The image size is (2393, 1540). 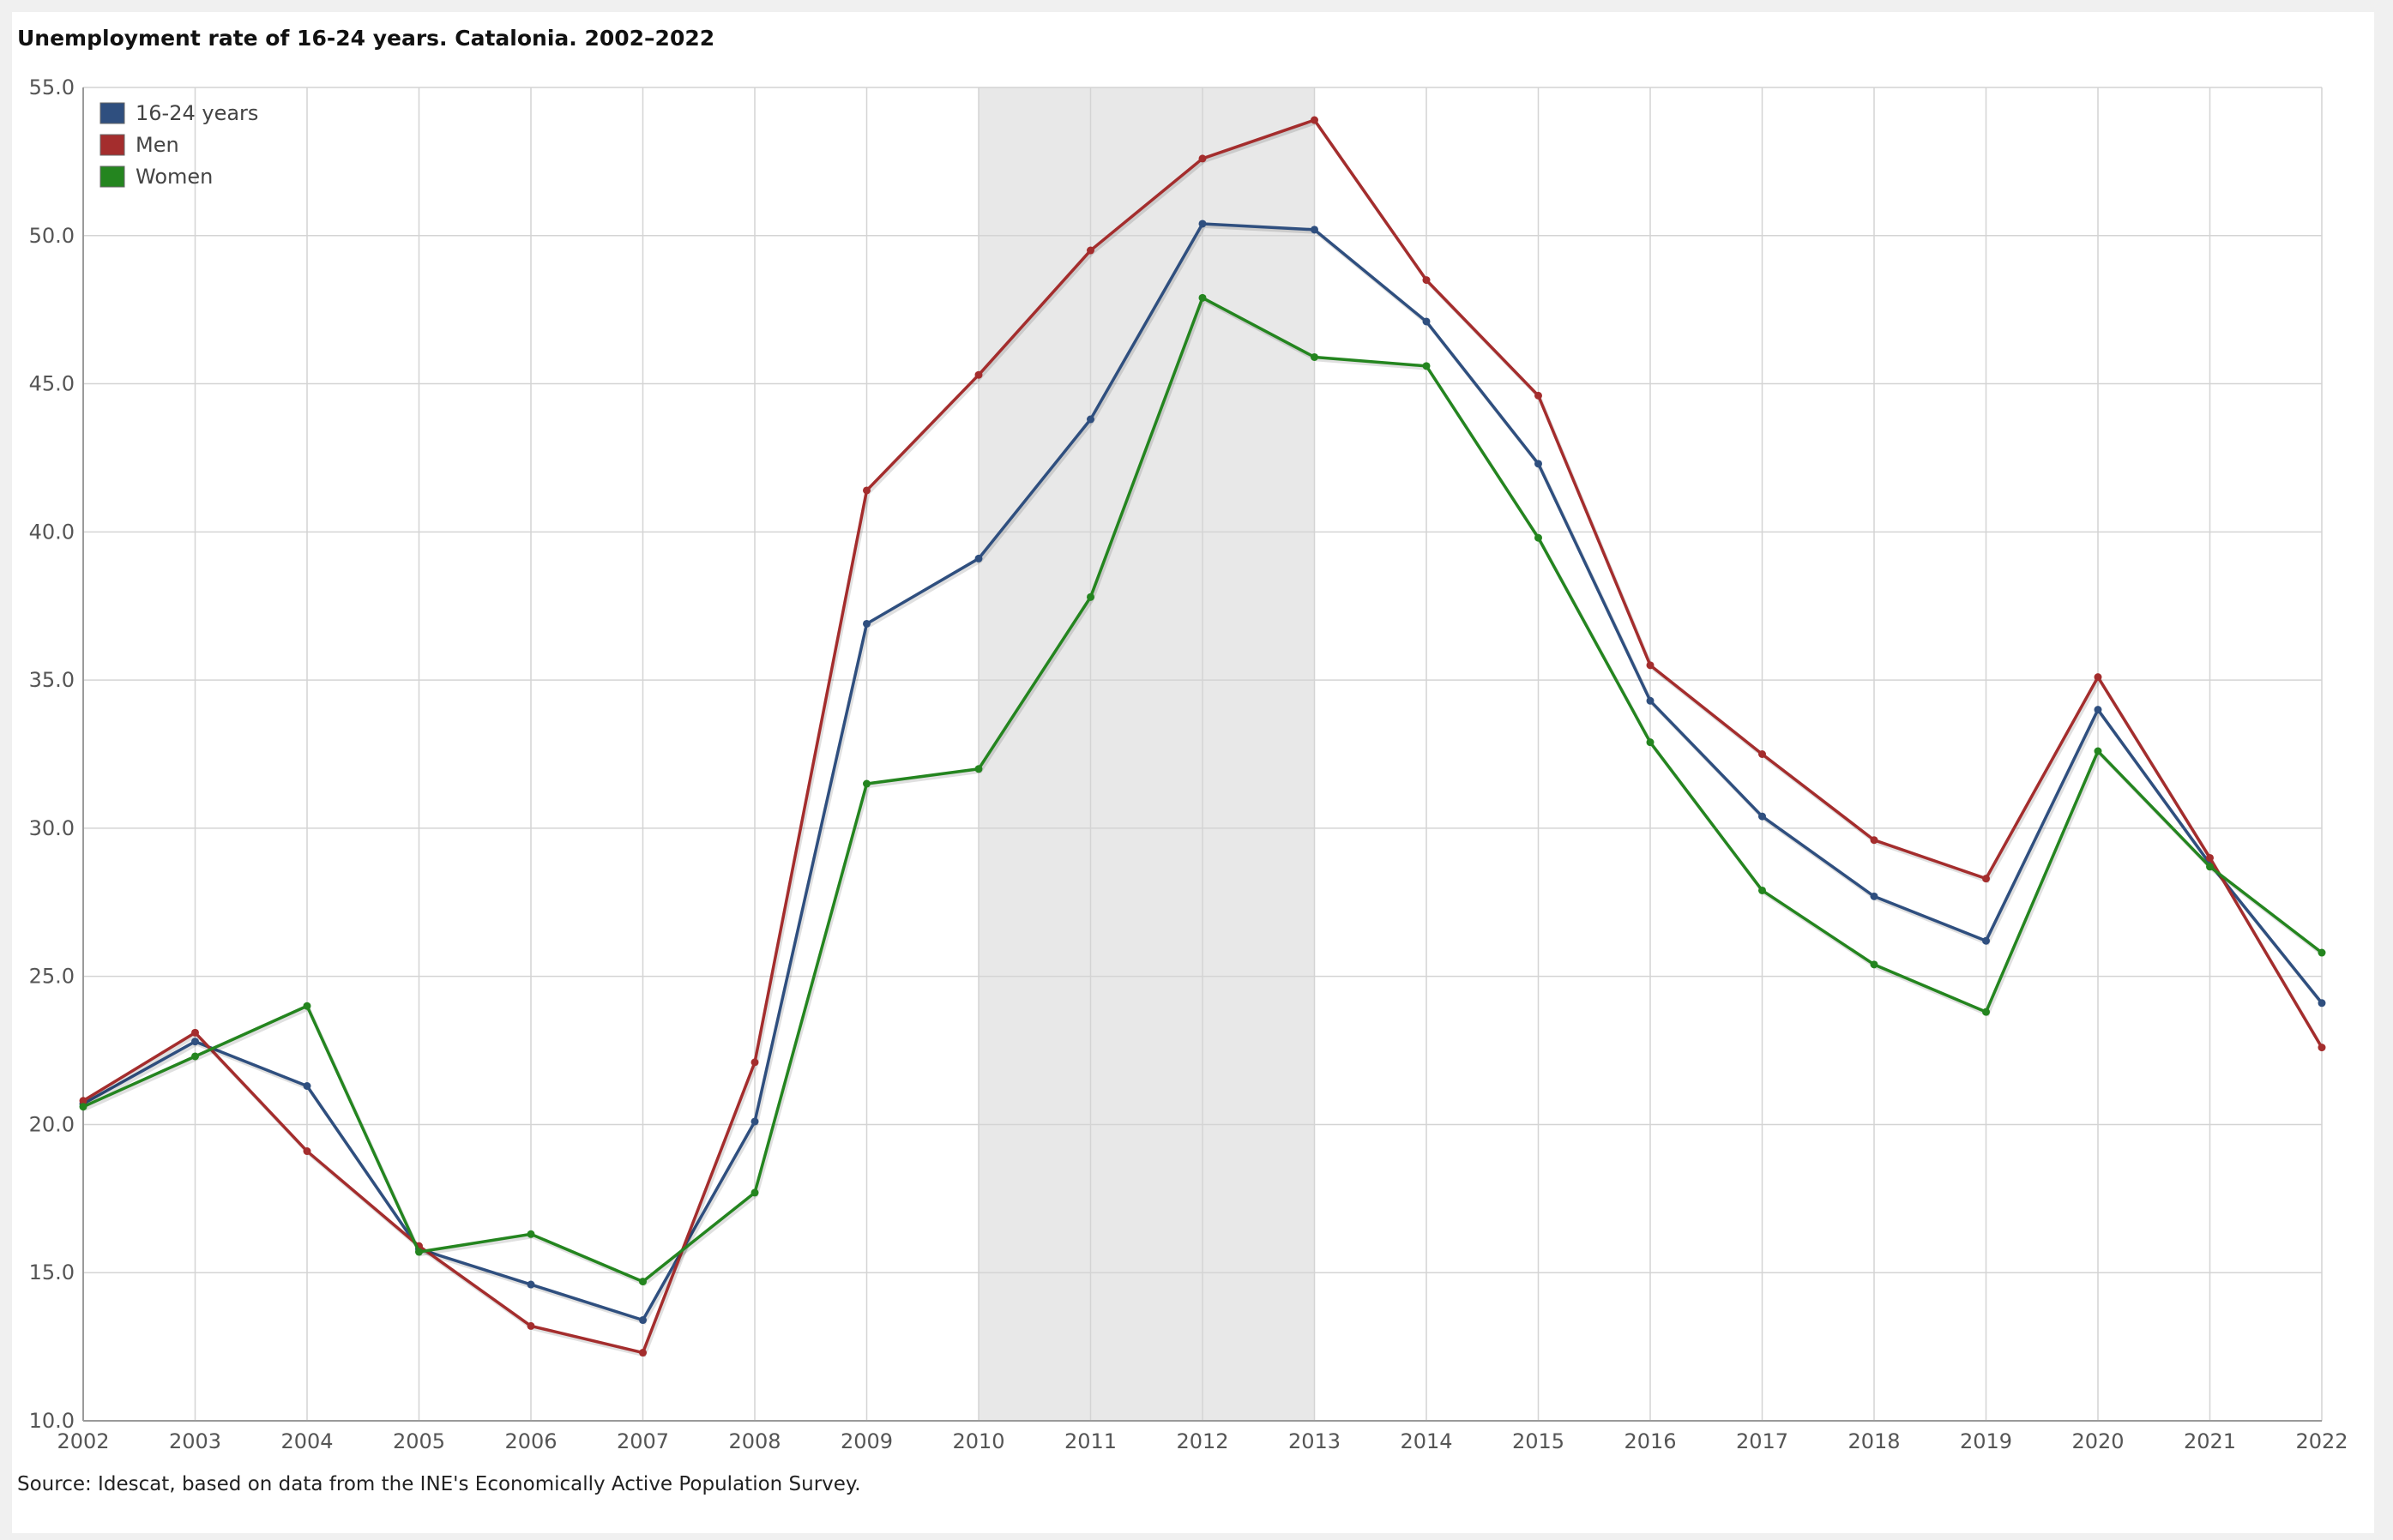 I want to click on x-tick-label: 2017, so click(x=1762, y=1441).